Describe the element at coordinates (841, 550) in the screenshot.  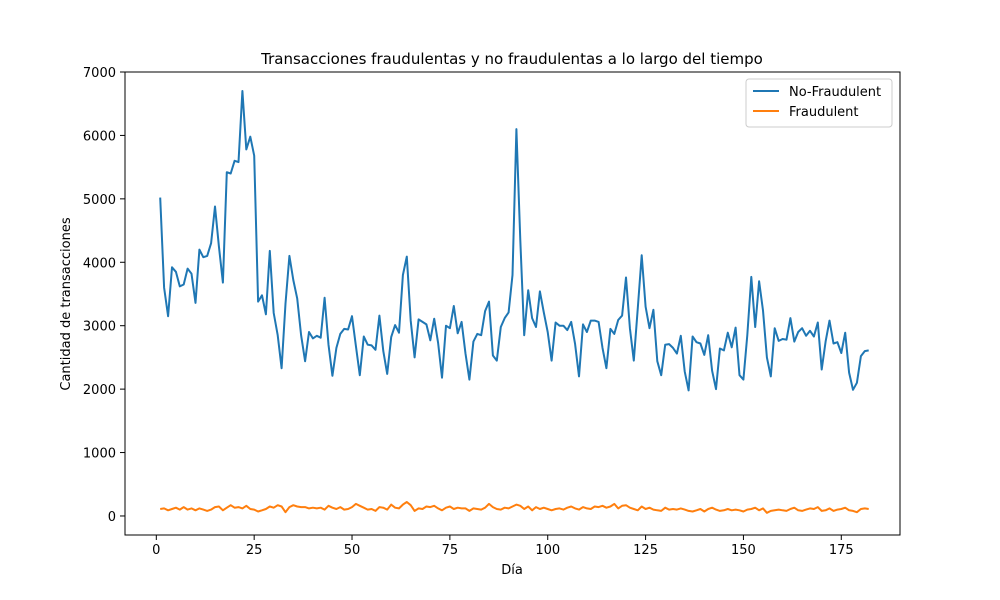
I see `x-tick-label: 175` at that location.